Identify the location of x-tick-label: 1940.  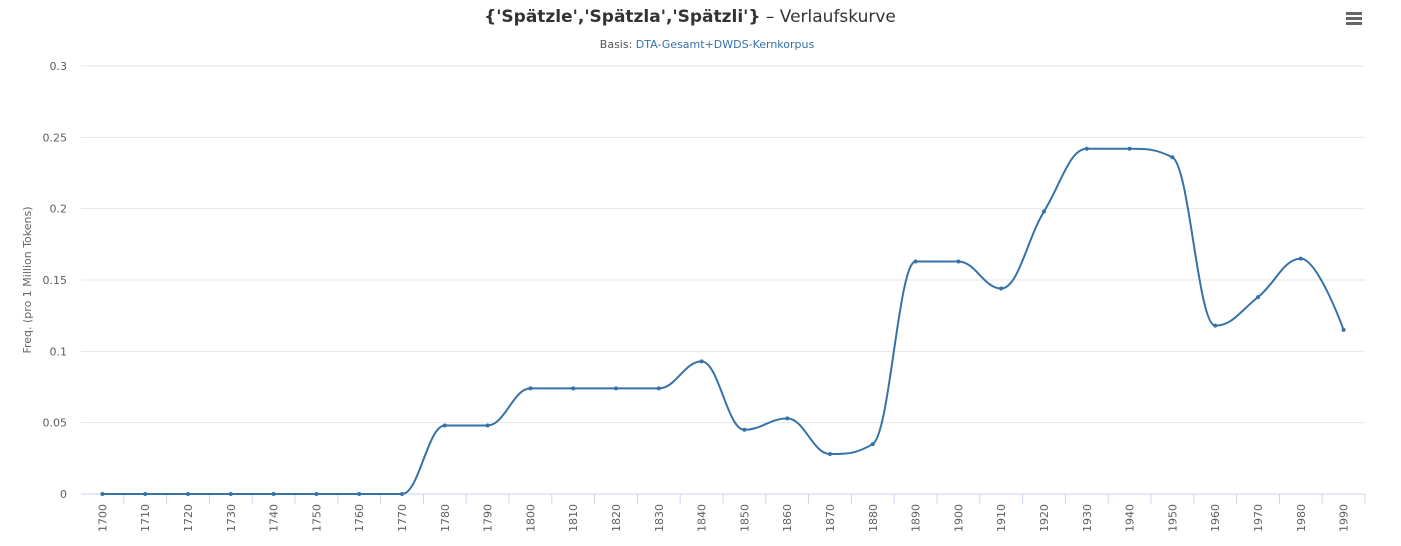
(1130, 518).